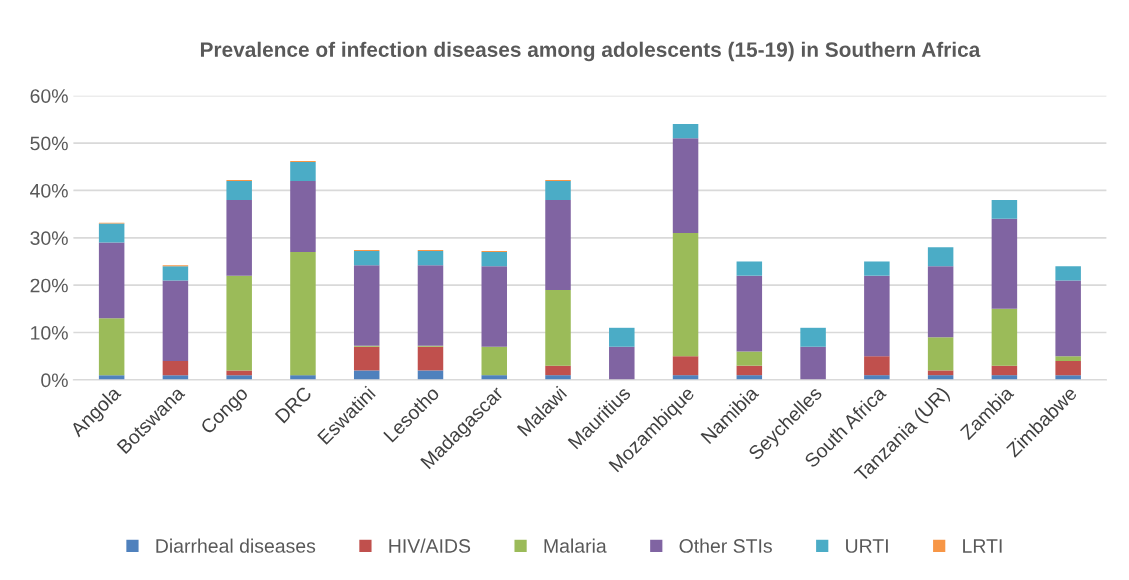 The height and width of the screenshot is (580, 1129). Describe the element at coordinates (236, 545) in the screenshot. I see `legend-label: Diarrheal diseases` at that location.